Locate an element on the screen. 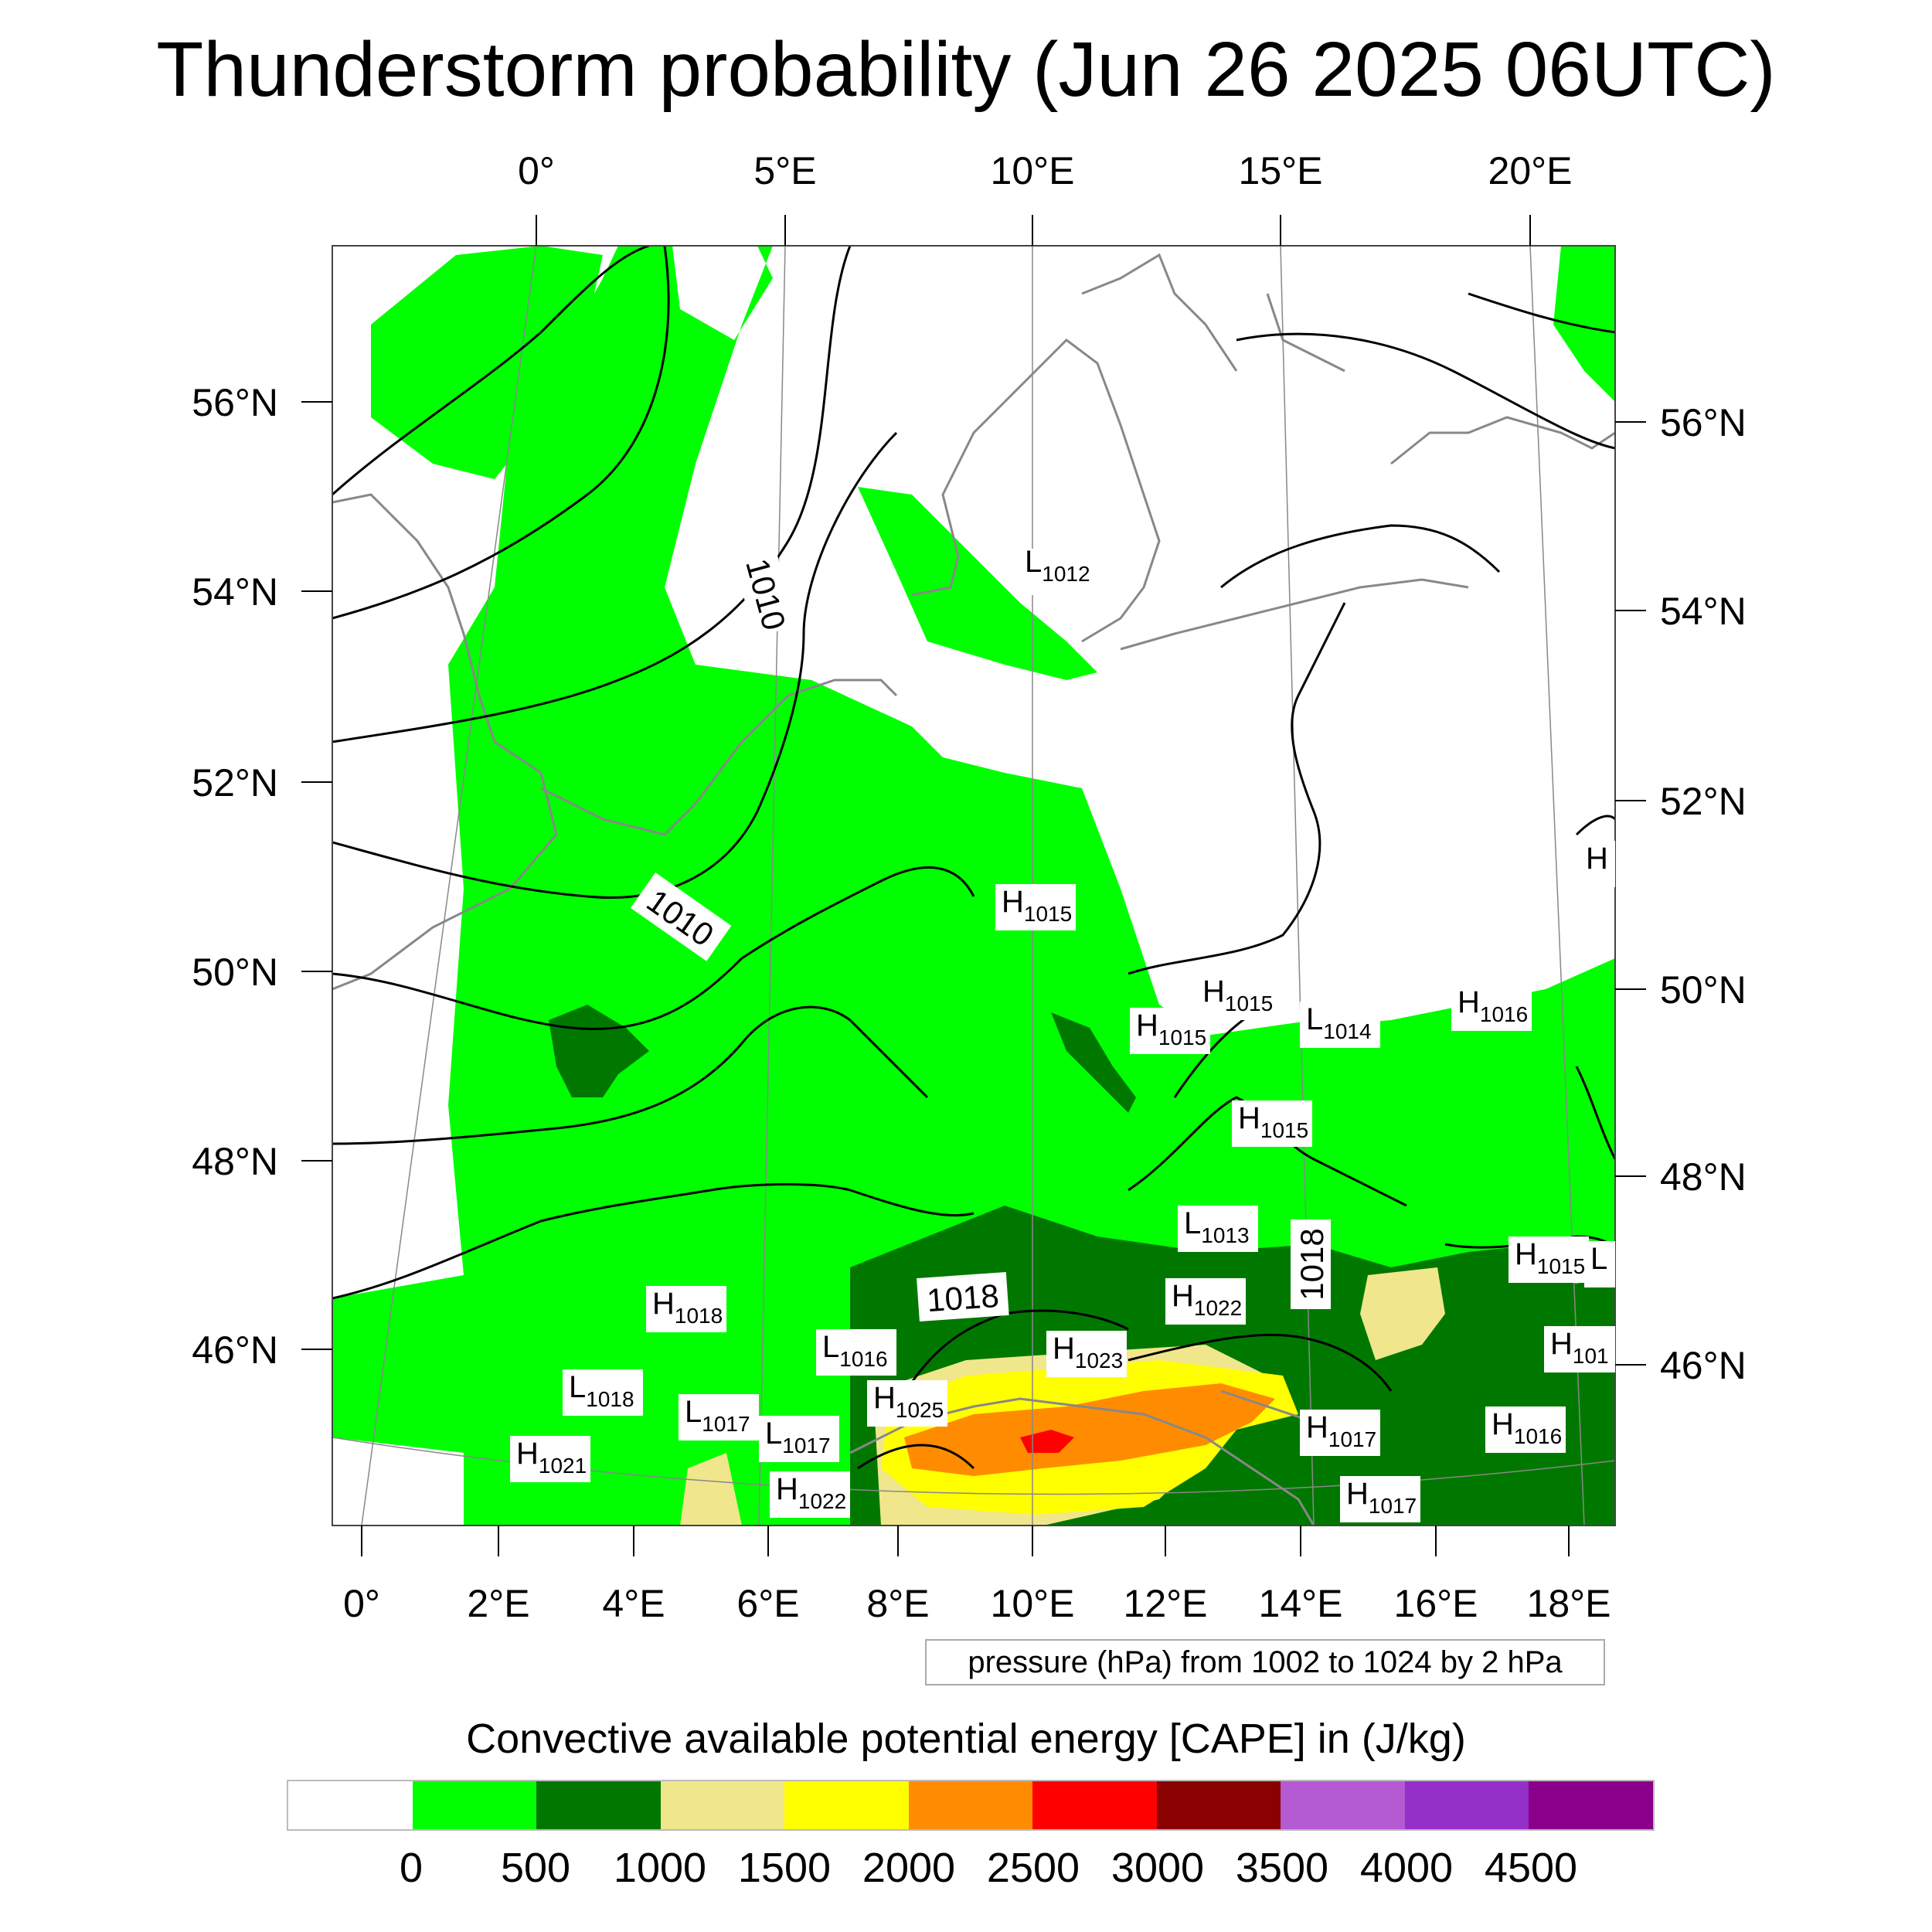 Image resolution: width=1932 pixels, height=1932 pixels. colorbar-tick-label: 500 is located at coordinates (535, 1868).